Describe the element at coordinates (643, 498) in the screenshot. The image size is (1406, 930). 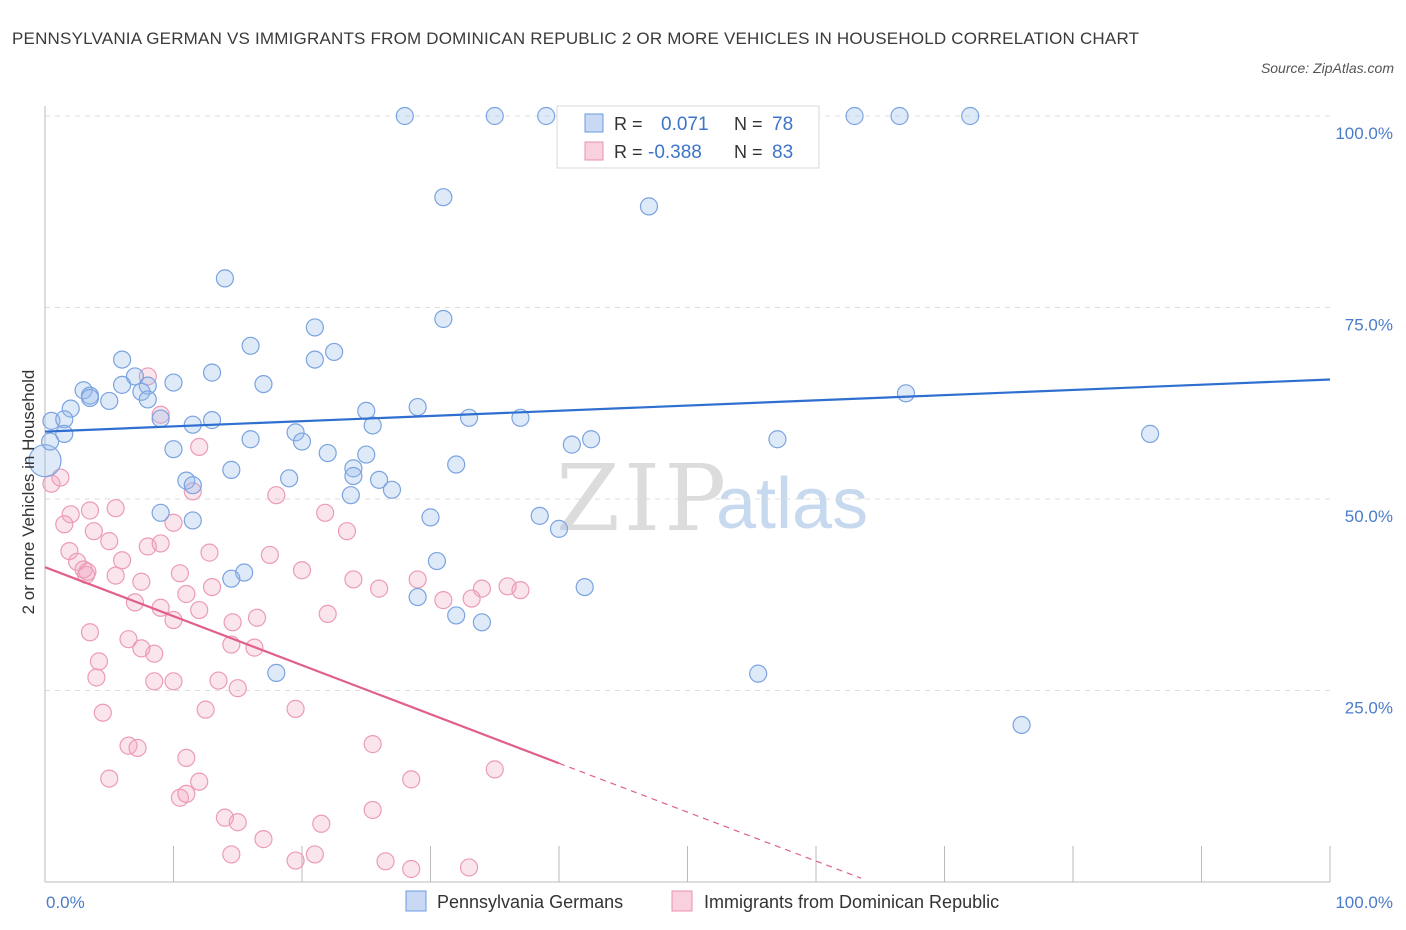
I see `watermark-zip: ZIP` at that location.